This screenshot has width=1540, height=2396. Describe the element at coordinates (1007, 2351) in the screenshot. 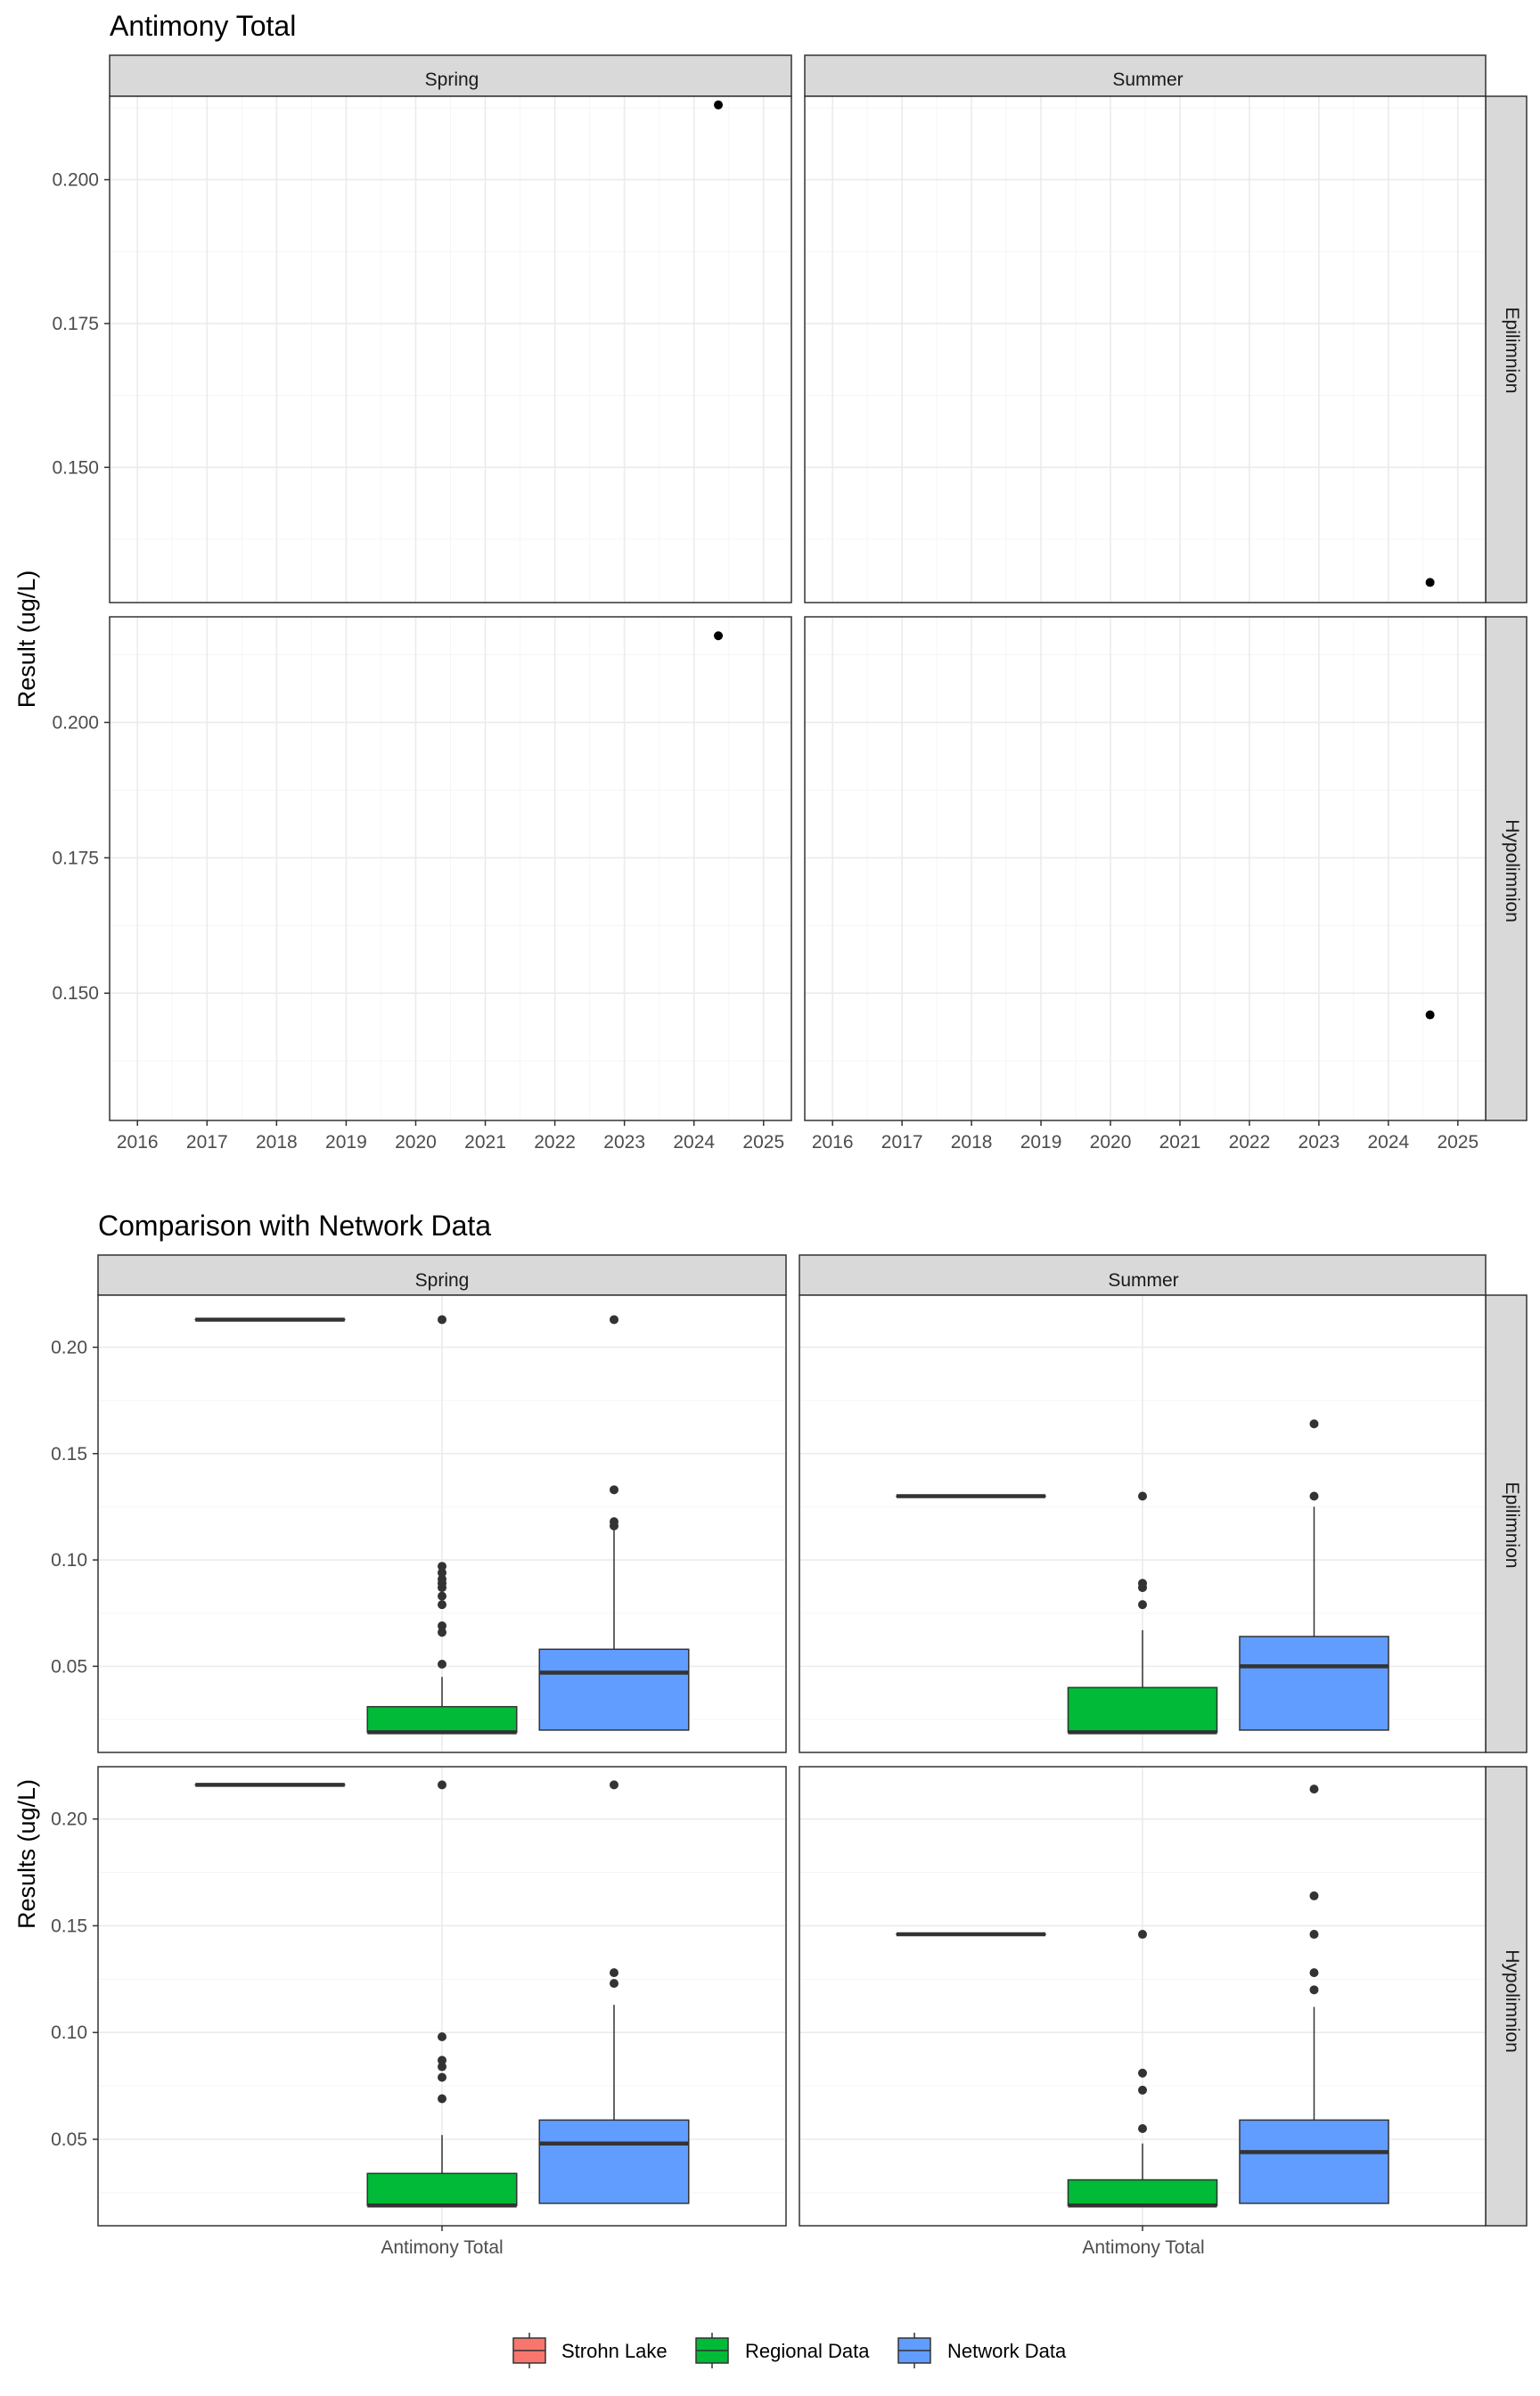

I see `legend-label-network-data: Network Data` at that location.